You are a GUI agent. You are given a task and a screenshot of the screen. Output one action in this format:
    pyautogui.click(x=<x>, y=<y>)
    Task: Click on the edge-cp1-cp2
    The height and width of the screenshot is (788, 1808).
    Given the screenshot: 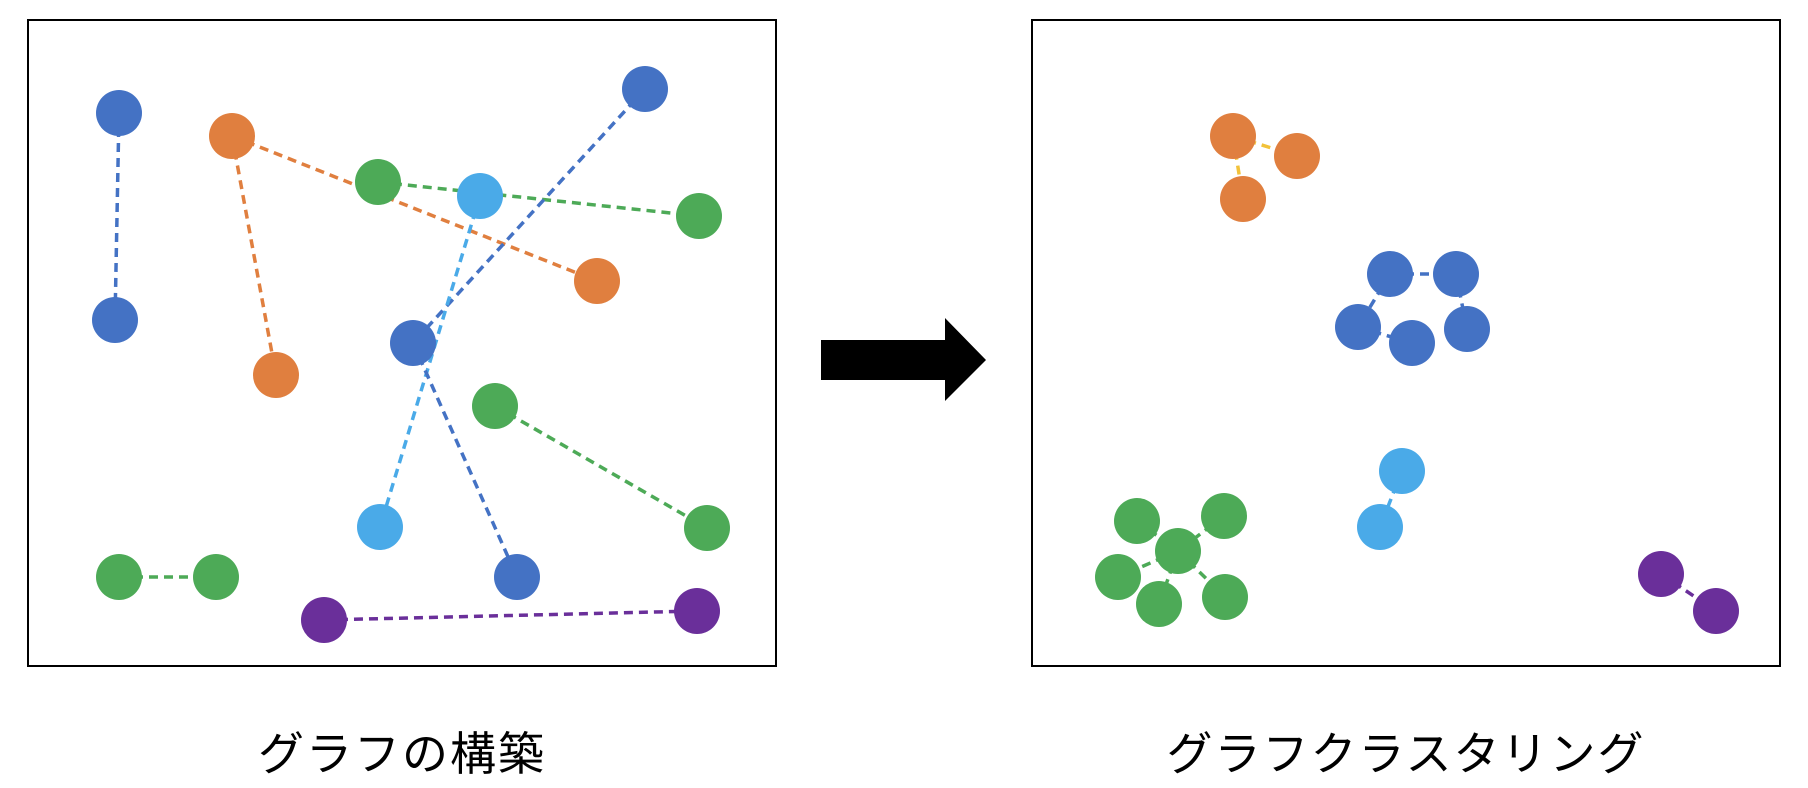 What is the action you would take?
    pyautogui.click(x=1688, y=592)
    